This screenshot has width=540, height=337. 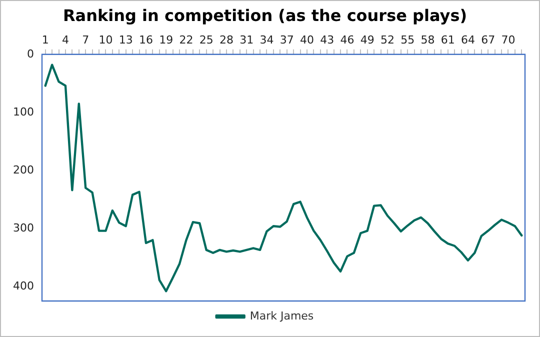 I want to click on x-tick-label: 7, so click(x=86, y=40).